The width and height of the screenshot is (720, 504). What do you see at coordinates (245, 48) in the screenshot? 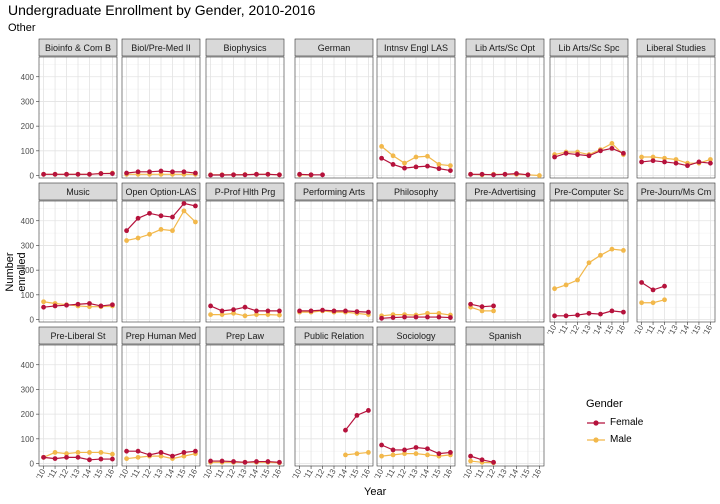
I see `strip-label-biophysics: Biophysics` at bounding box center [245, 48].